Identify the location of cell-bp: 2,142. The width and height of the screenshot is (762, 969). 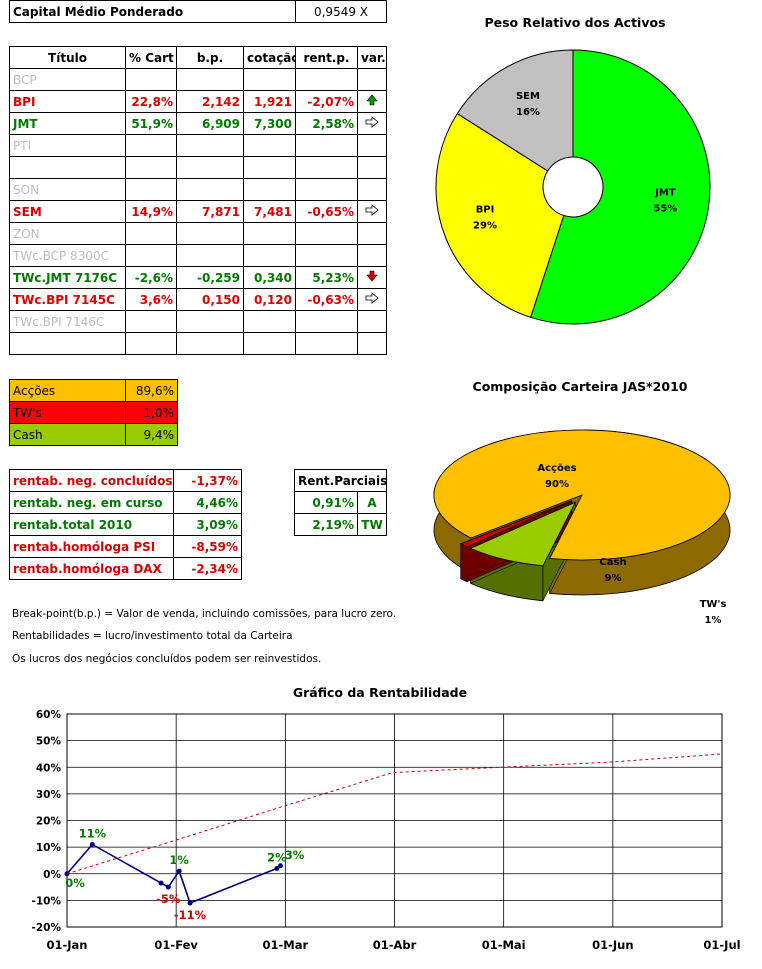
(210, 101).